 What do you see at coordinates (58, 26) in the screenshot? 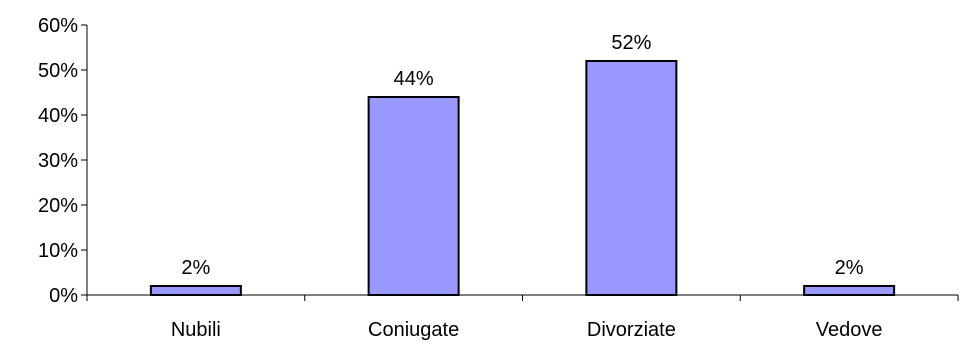
I see `y-tick-label: 60%` at bounding box center [58, 26].